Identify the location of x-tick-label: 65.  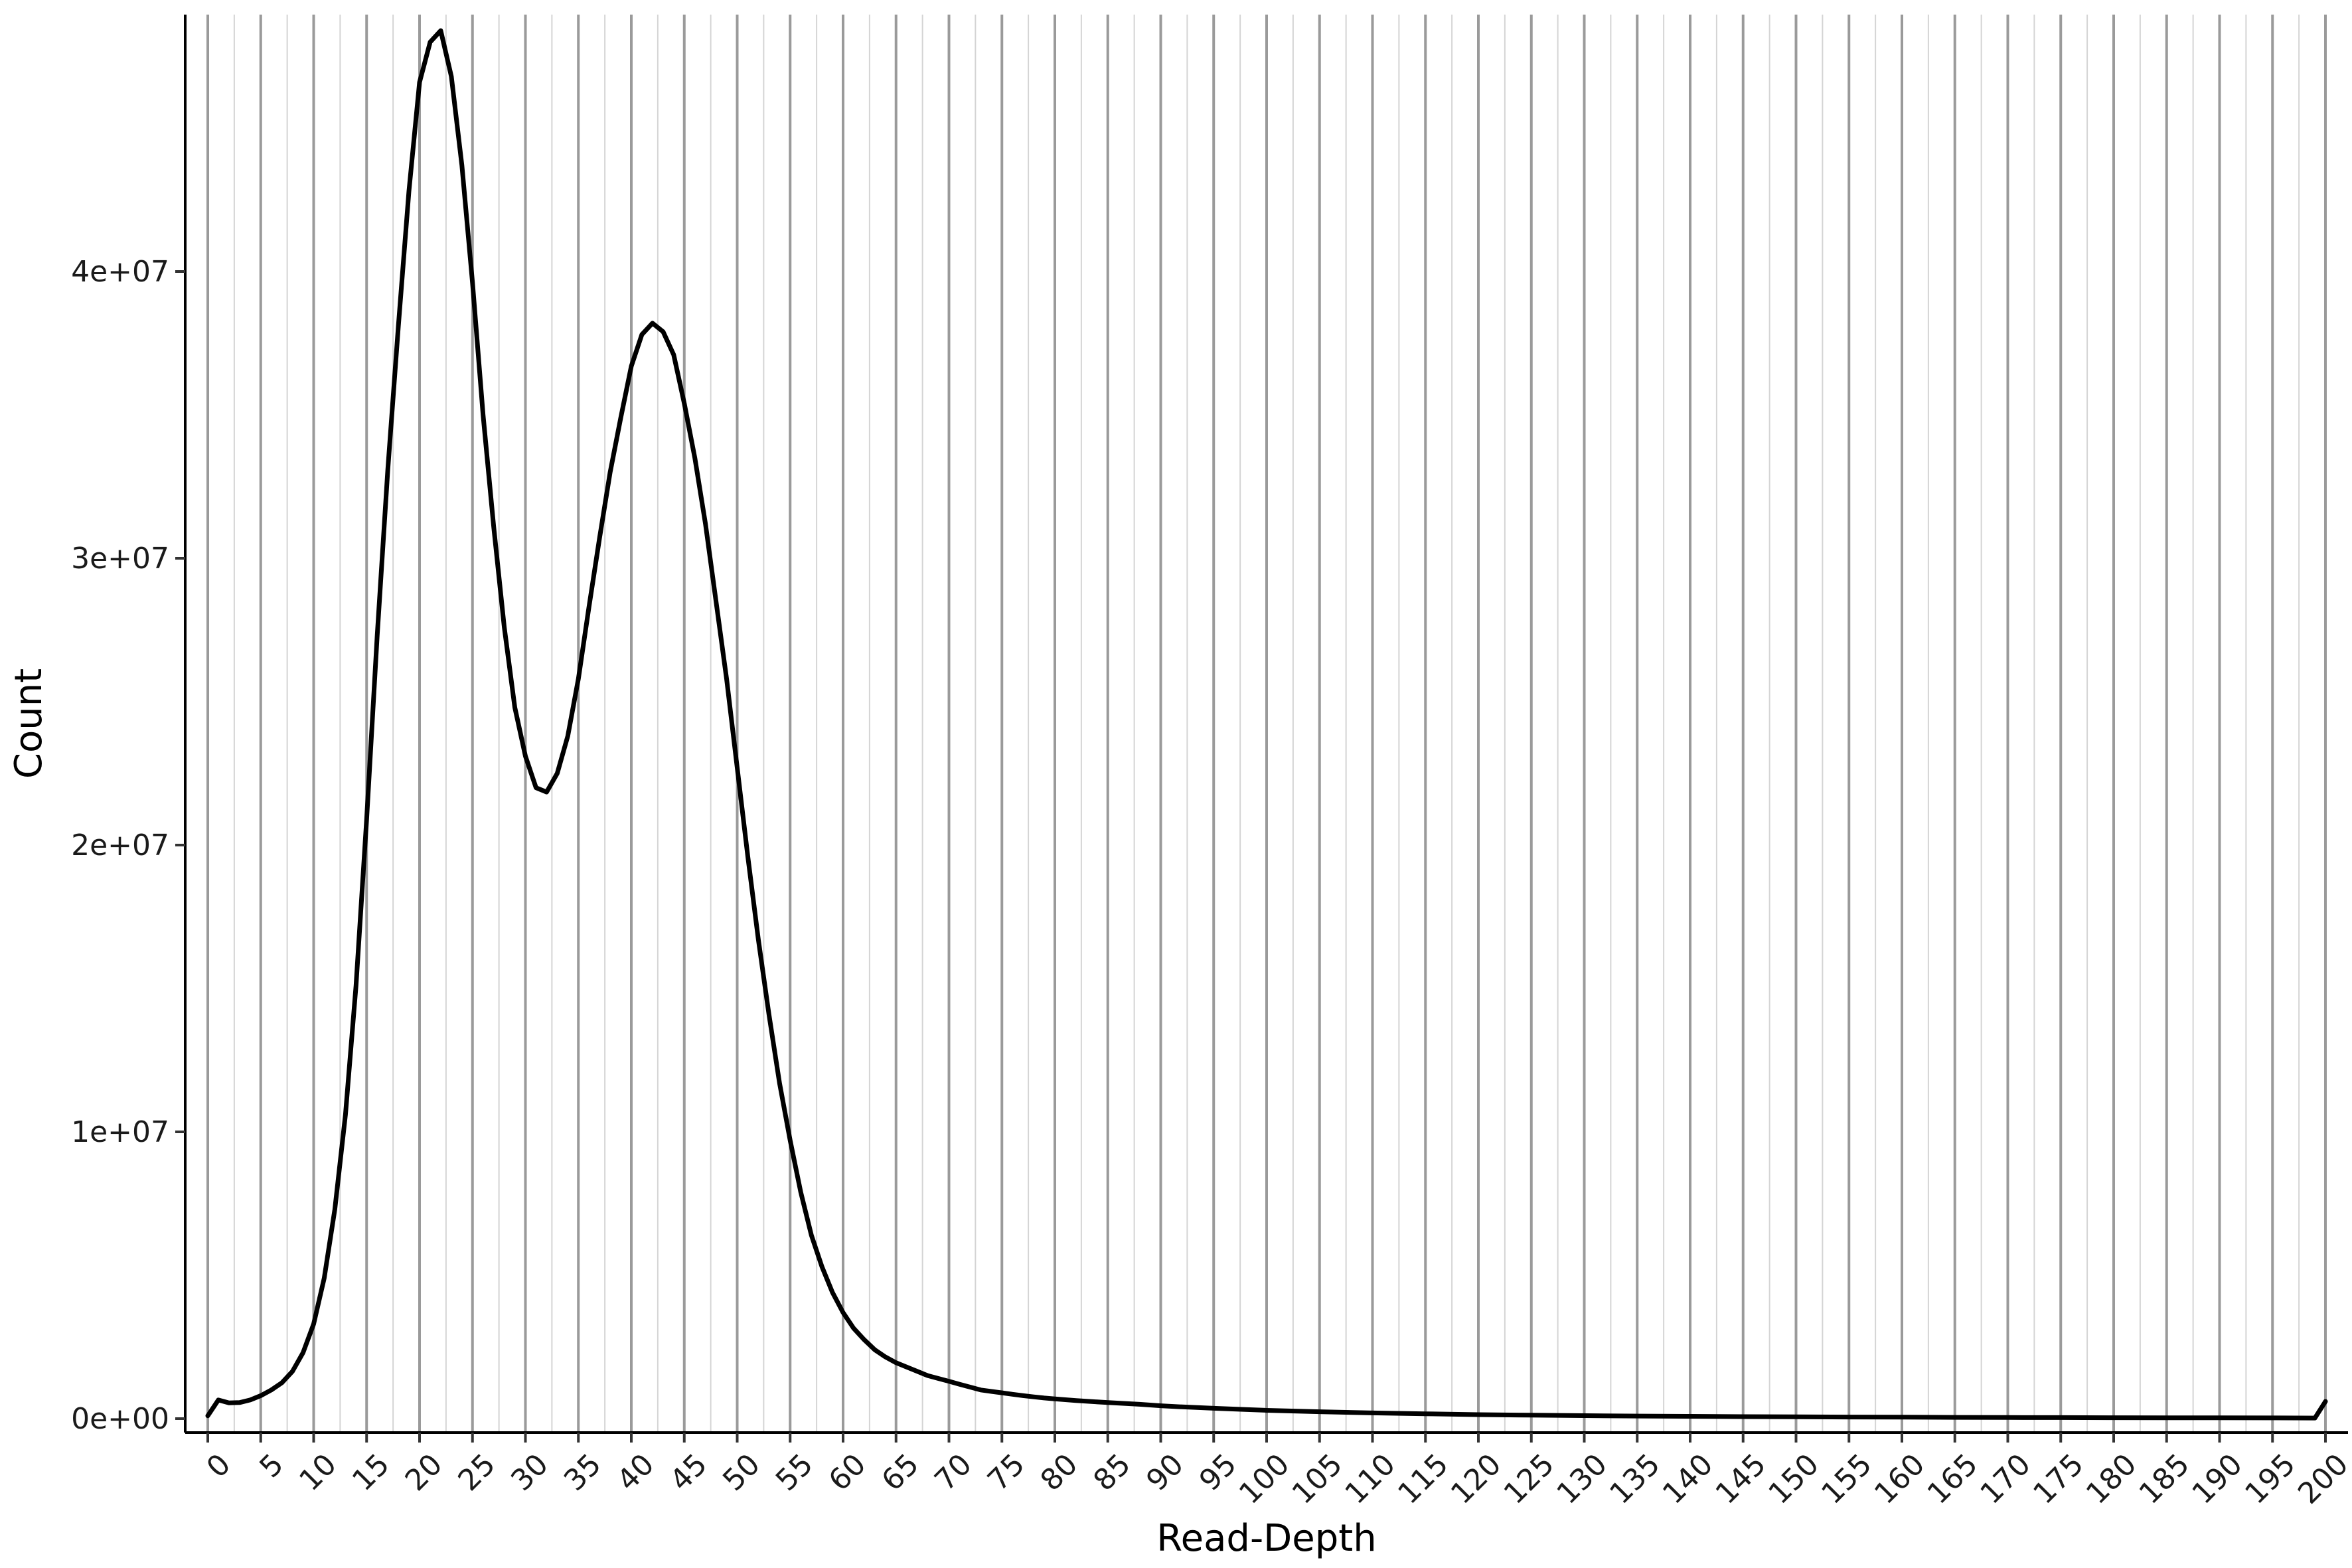
(900, 1473).